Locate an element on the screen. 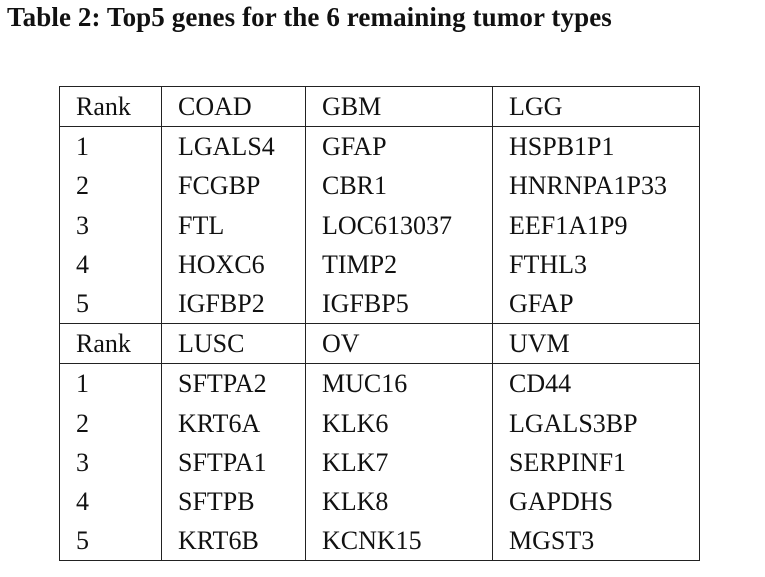  table-row: 1 SFTPA2 MUC16 CD44 is located at coordinates (379, 383).